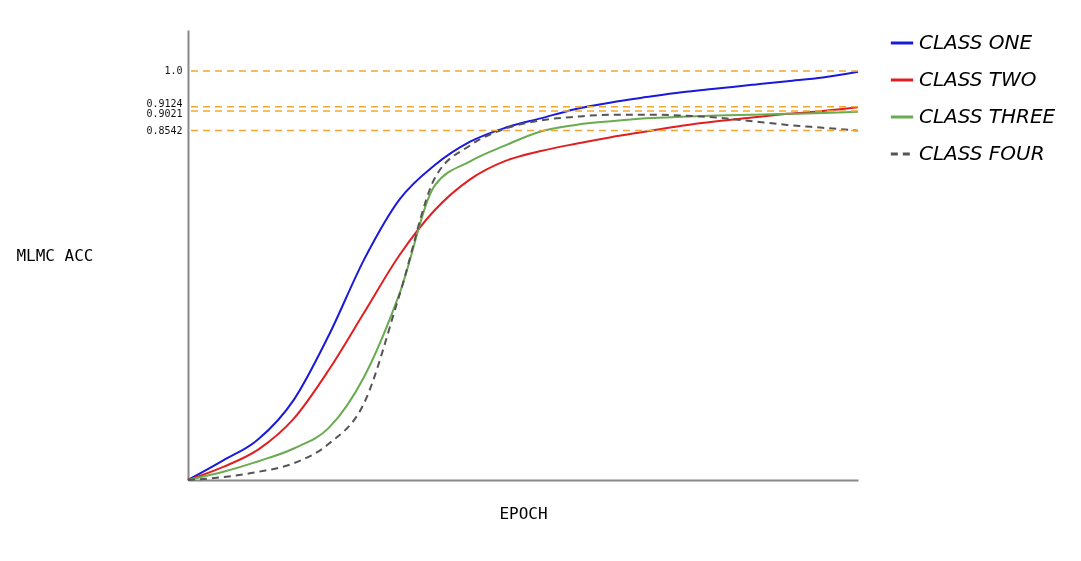 The height and width of the screenshot is (561, 1081). I want to click on y-tick-label: 0.8542, so click(164, 131).